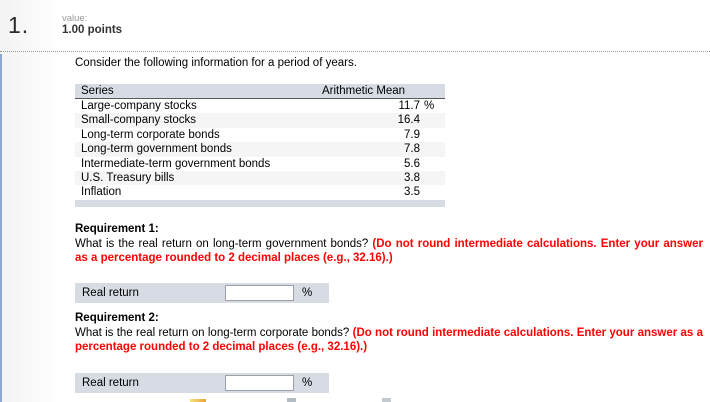 Image resolution: width=710 pixels, height=402 pixels. Describe the element at coordinates (355, 51) in the screenshot. I see `dotted-divider` at that location.